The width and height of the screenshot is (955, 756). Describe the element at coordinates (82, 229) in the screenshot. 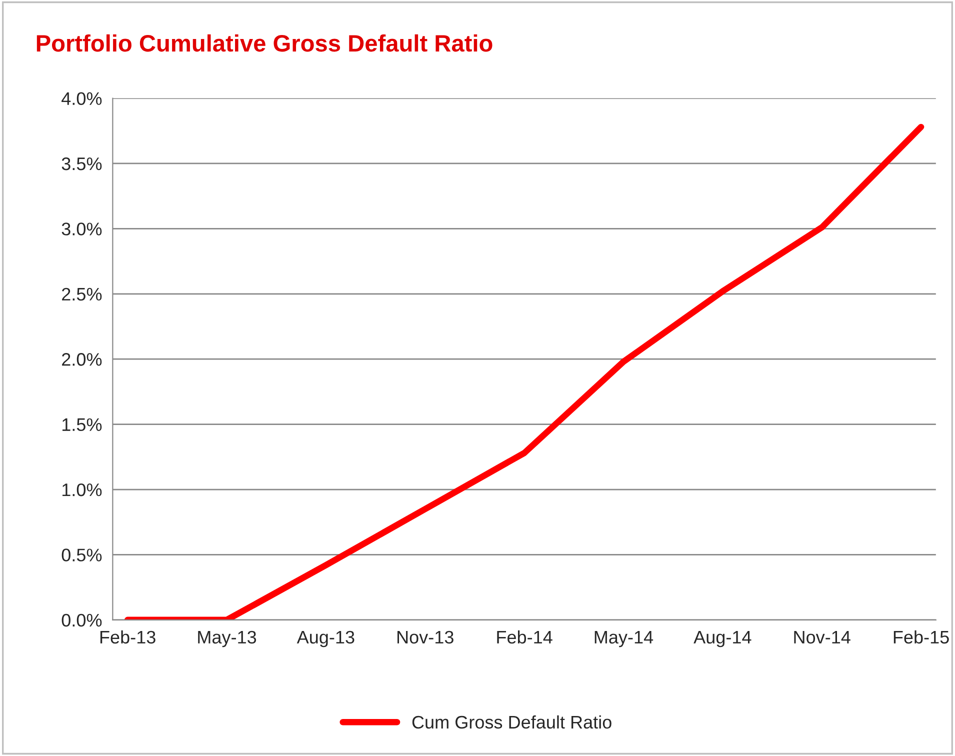

I see `y-tick-label: 3.0%` at that location.